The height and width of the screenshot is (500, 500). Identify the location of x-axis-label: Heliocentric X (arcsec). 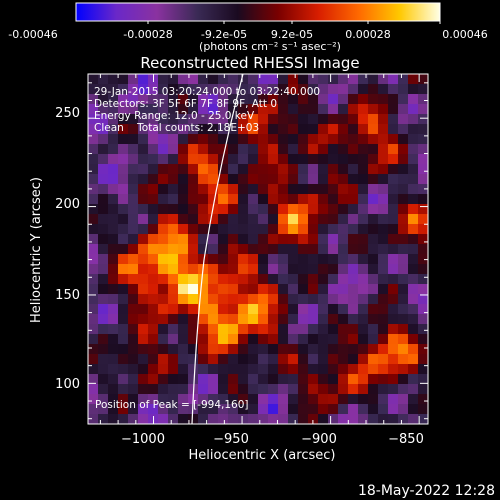
(262, 455).